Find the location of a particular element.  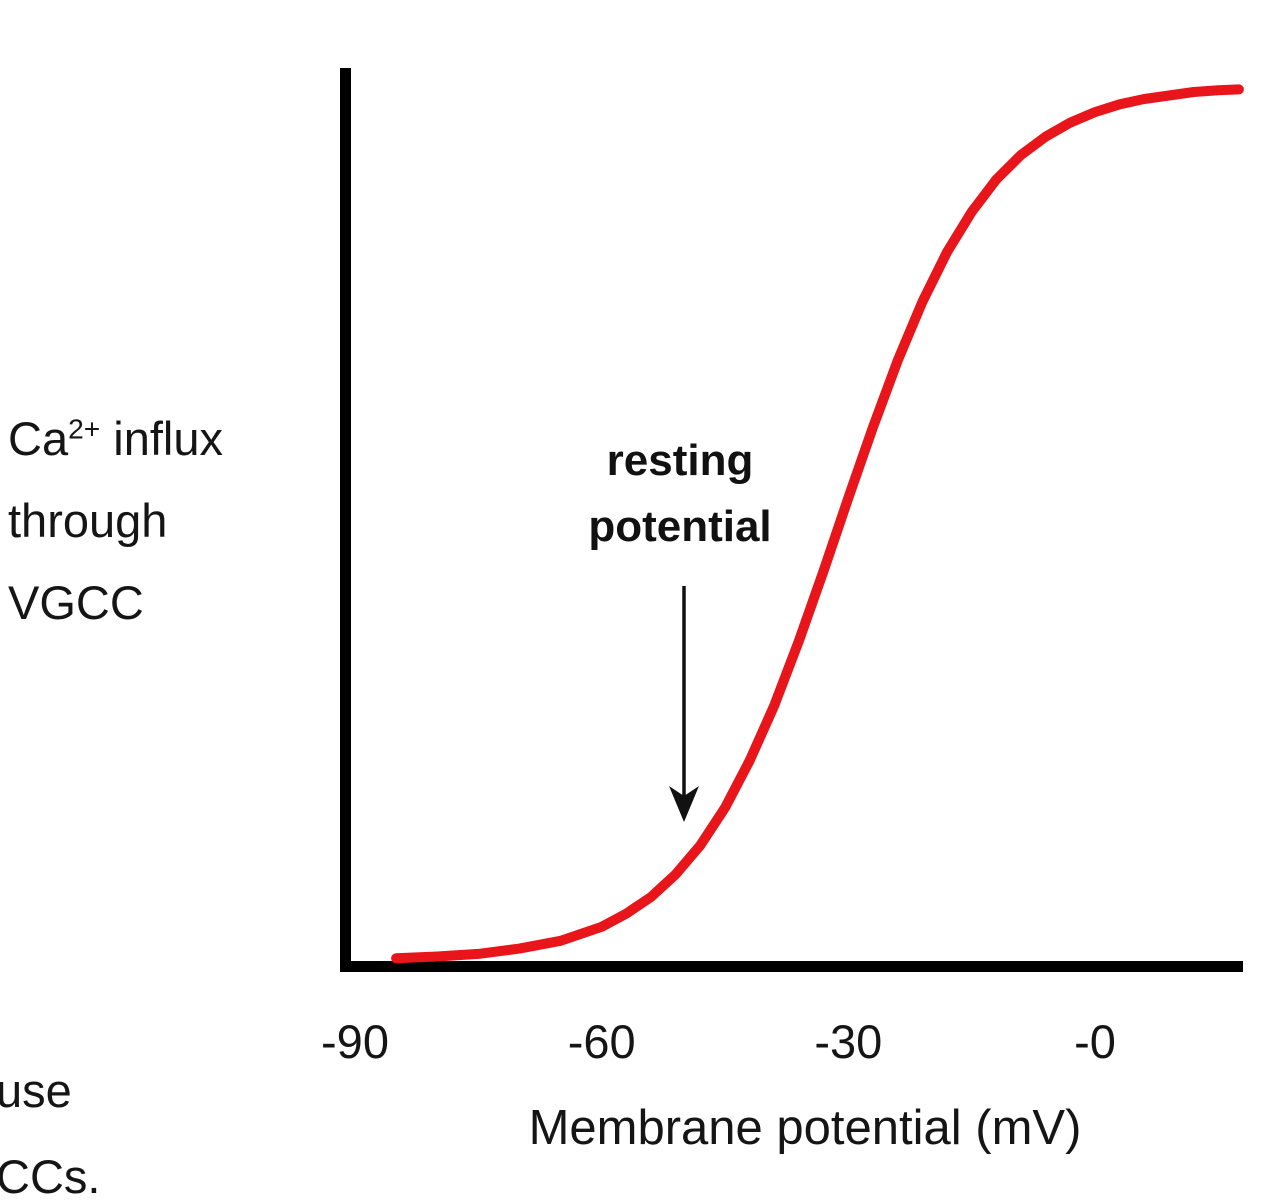

y-axis-label-line1: Ca2+ influx is located at coordinates (115, 439).